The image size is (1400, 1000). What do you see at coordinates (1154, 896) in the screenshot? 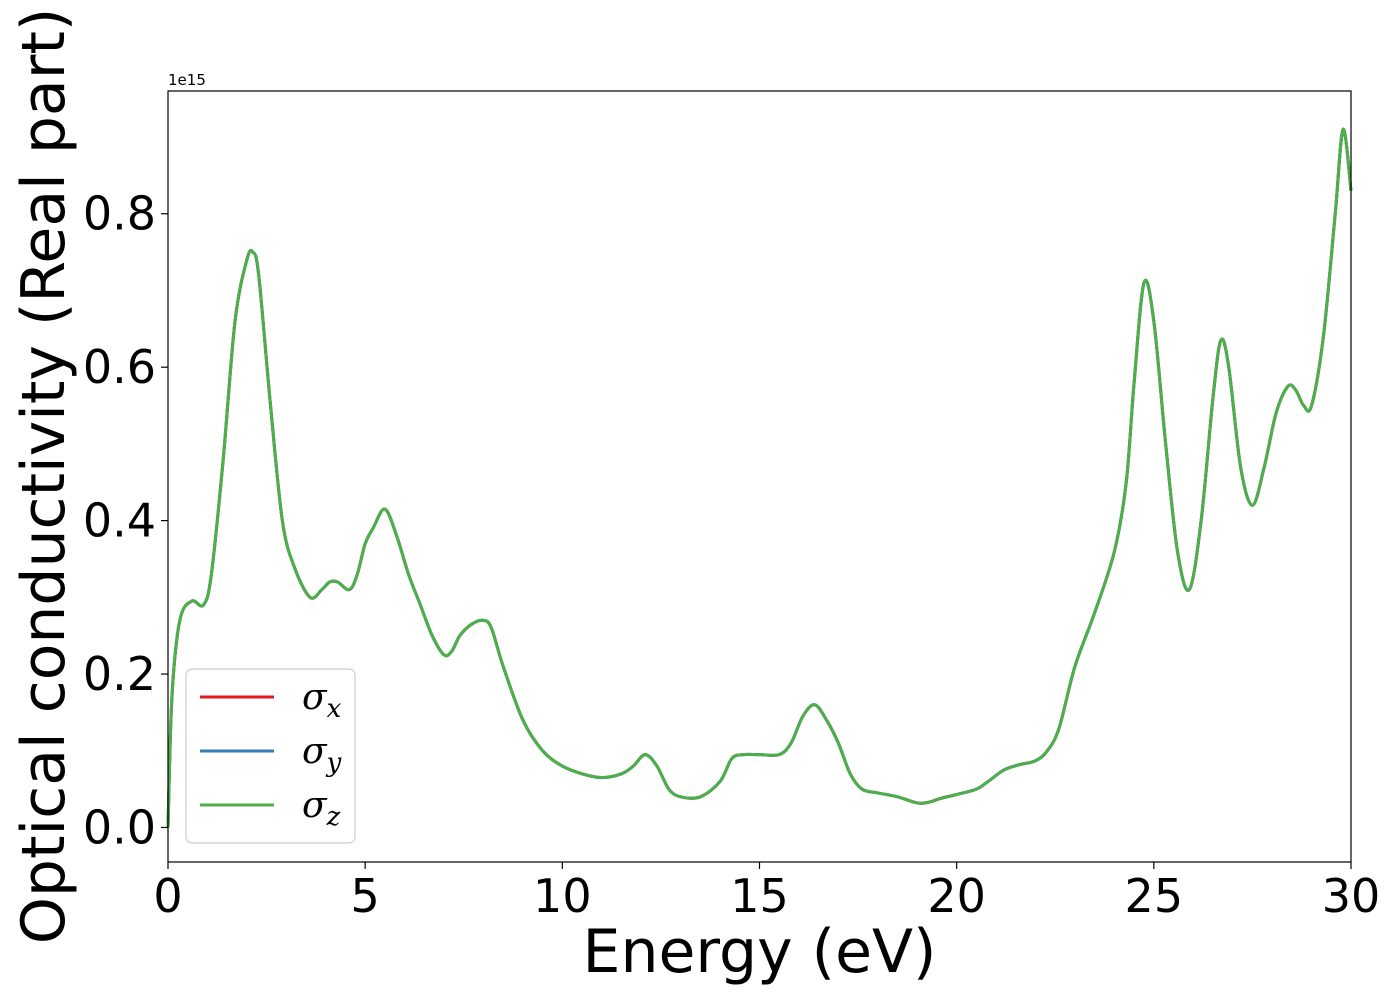
I see `x-tick-label: 25` at bounding box center [1154, 896].